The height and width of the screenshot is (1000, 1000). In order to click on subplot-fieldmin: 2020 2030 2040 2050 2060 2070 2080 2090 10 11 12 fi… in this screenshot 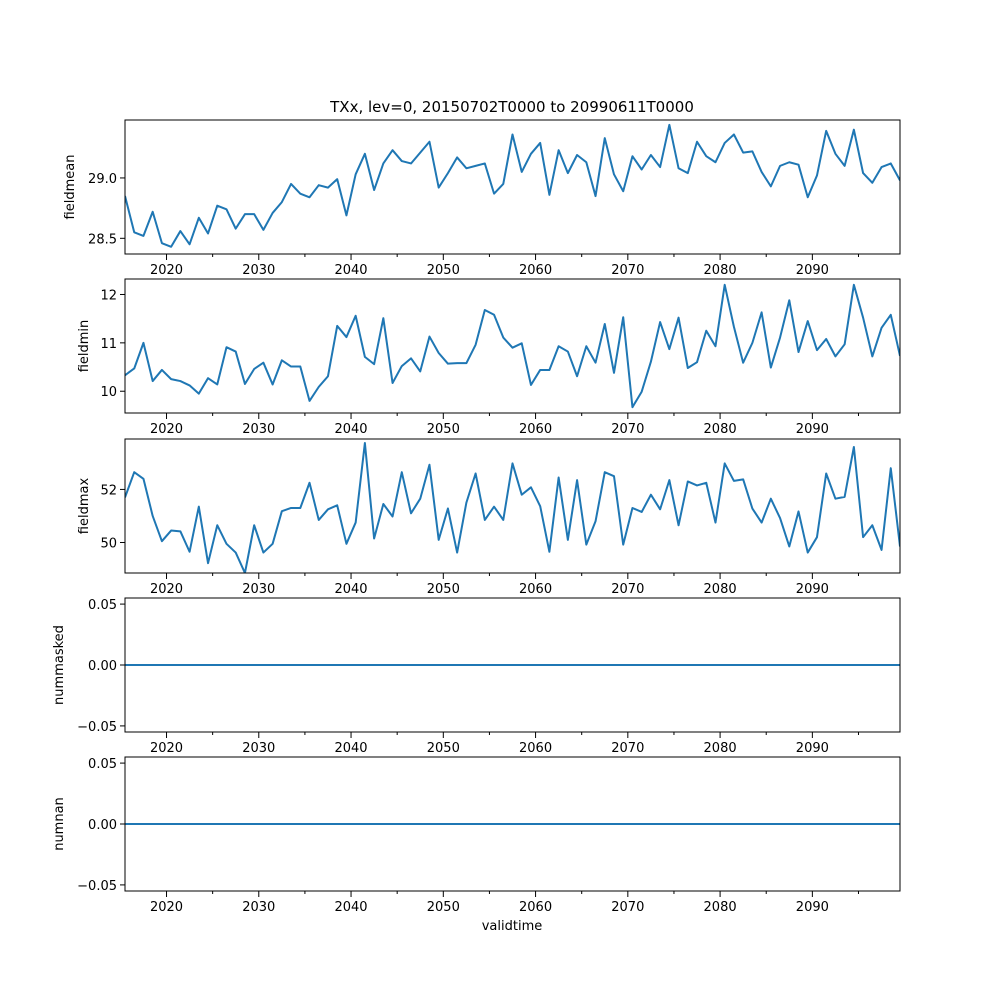, I will do `click(489, 357)`.